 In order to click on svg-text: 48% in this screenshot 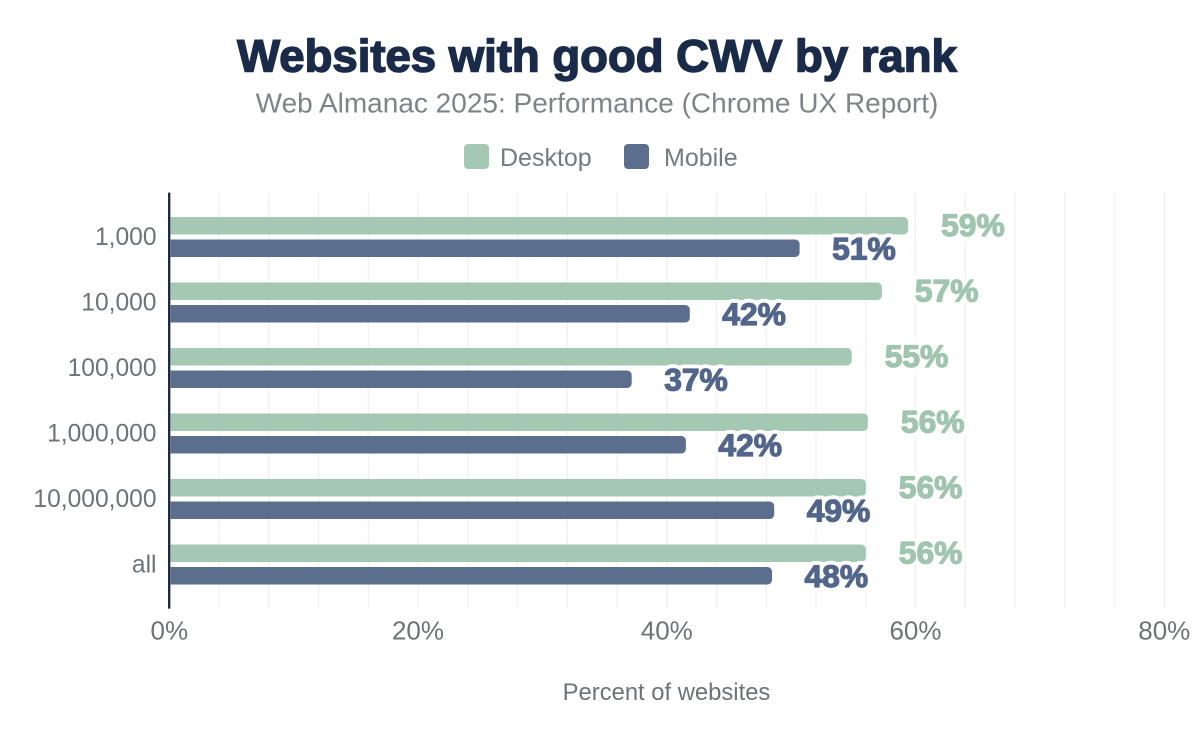, I will do `click(837, 576)`.